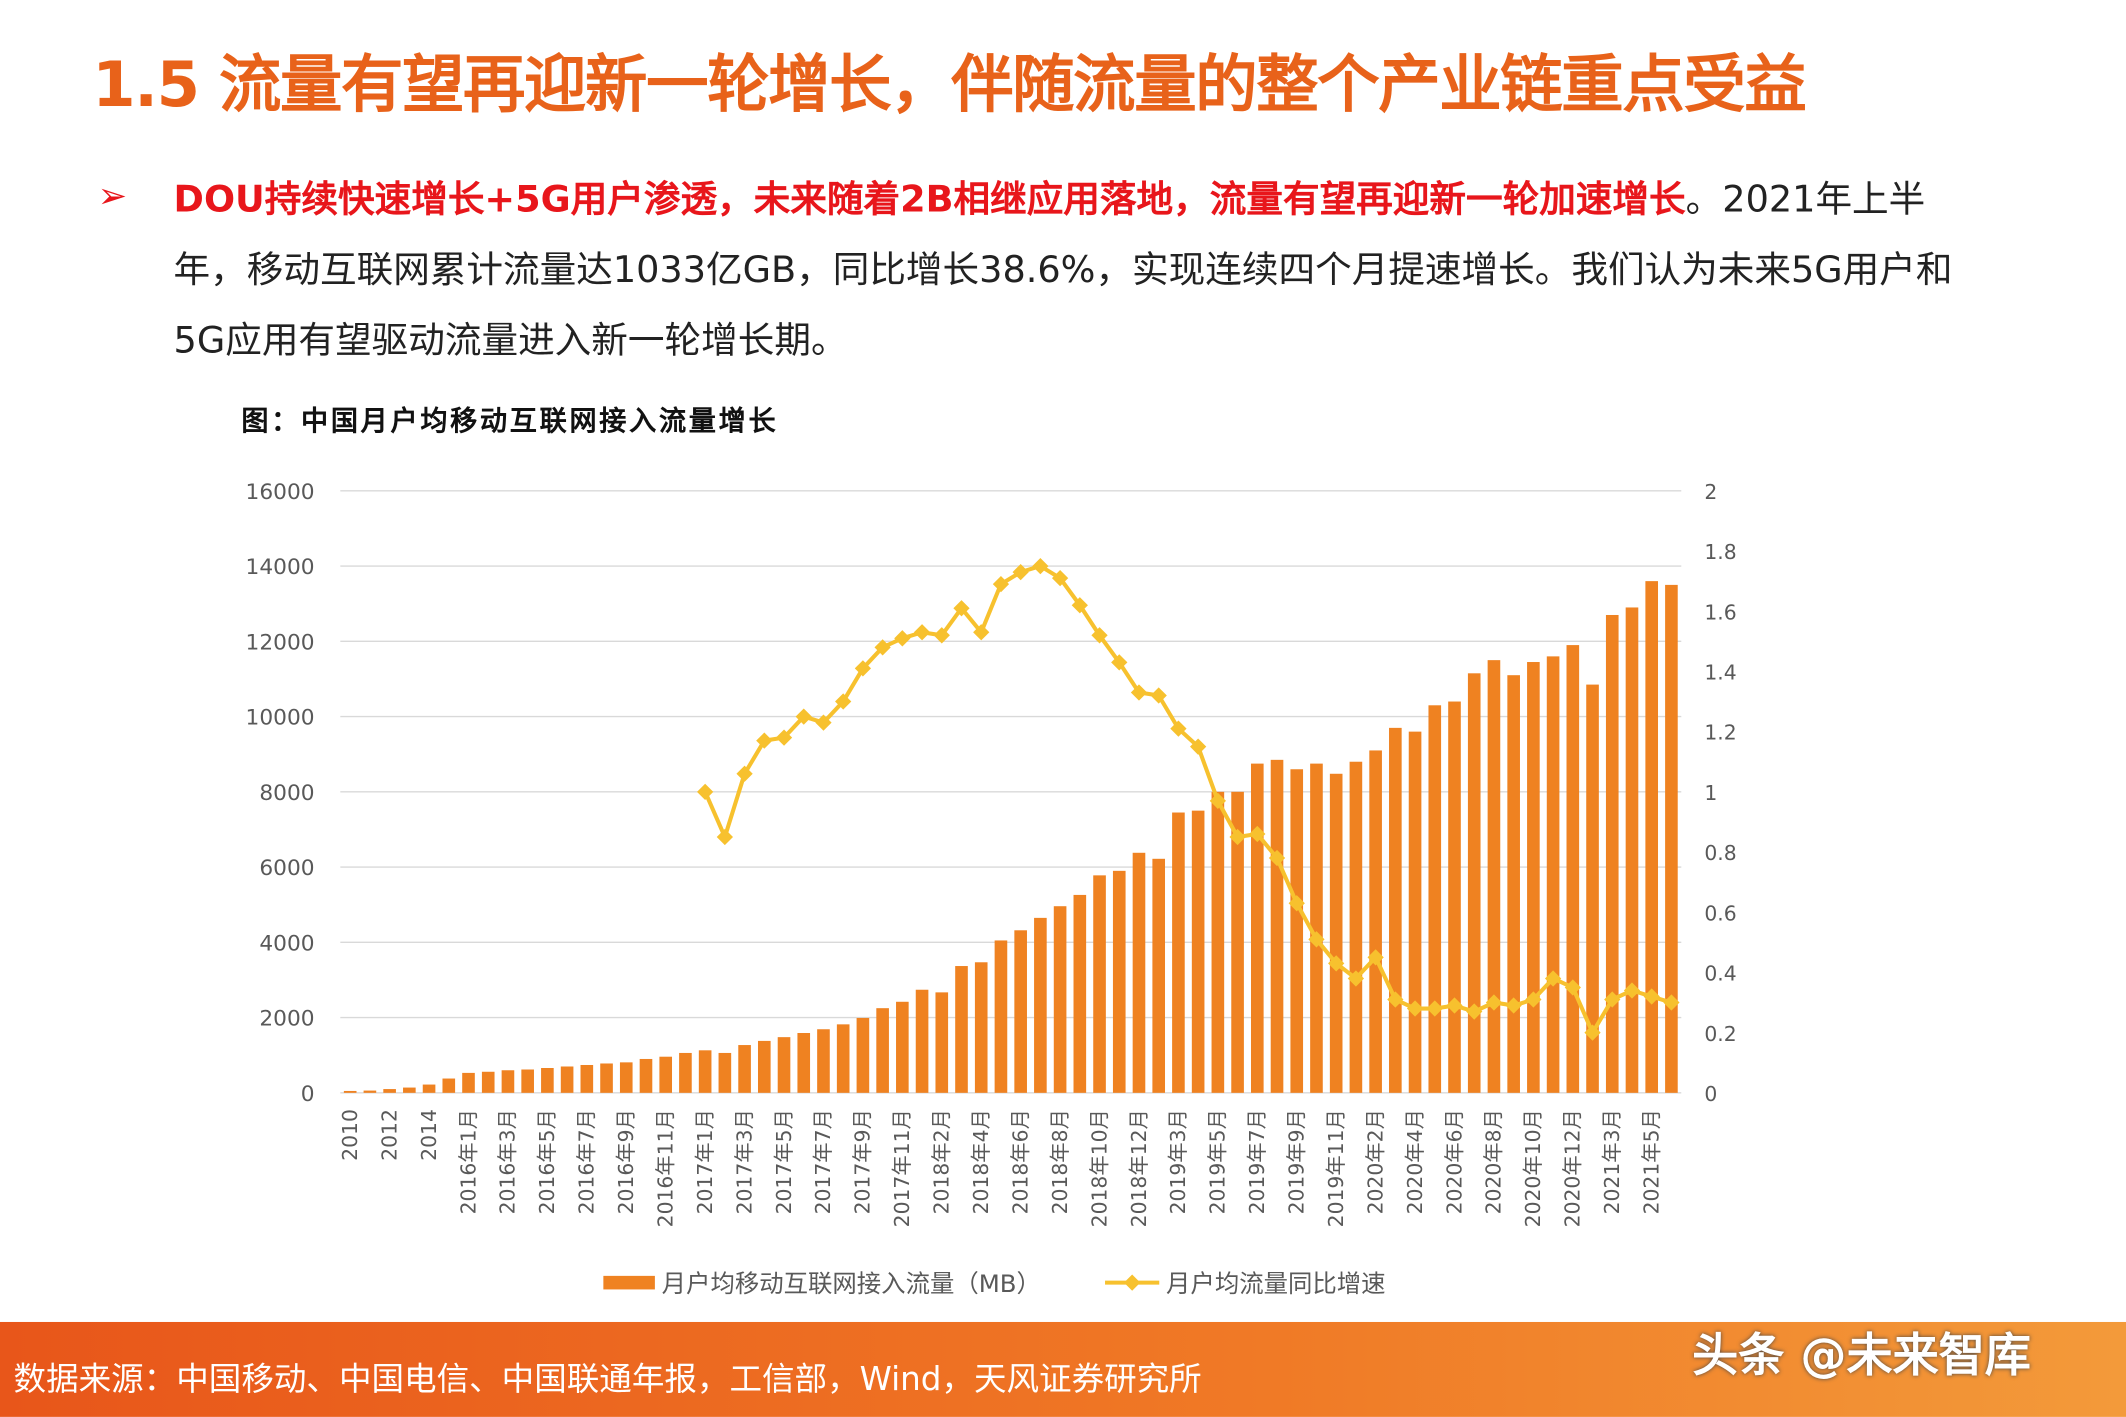  Describe the element at coordinates (823, 1161) in the screenshot. I see `x-tick-label: 2017年7月` at that location.